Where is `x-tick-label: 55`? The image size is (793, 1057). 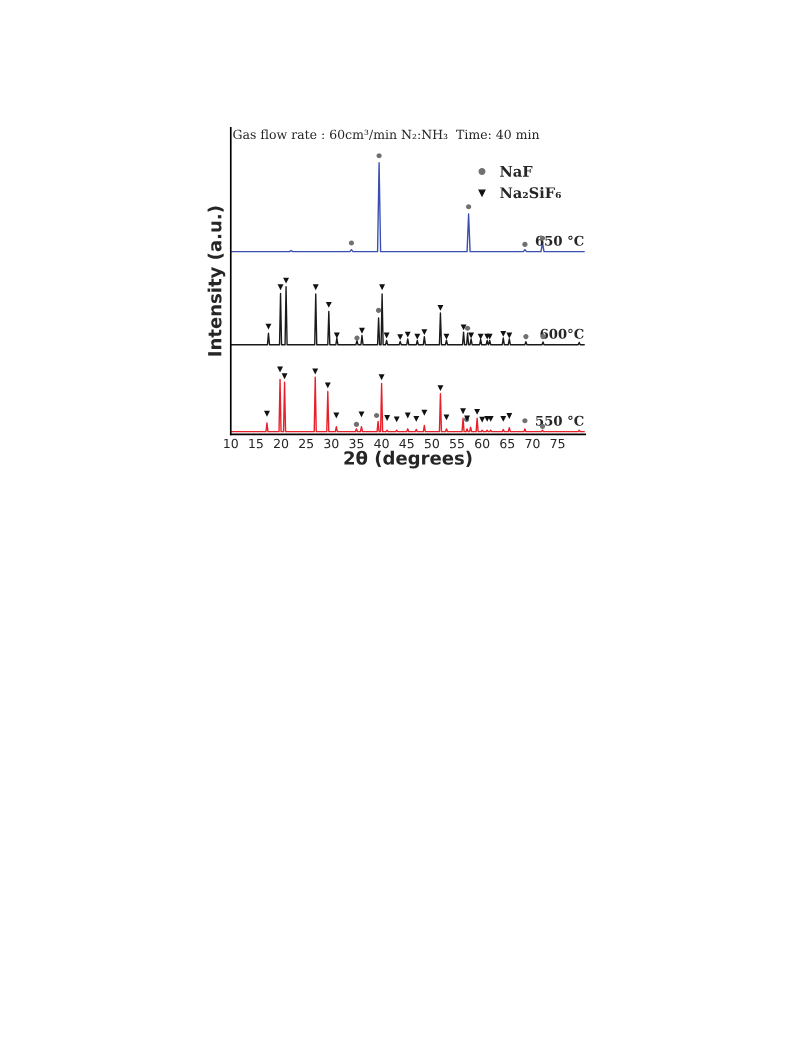 x-tick-label: 55 is located at coordinates (457, 443).